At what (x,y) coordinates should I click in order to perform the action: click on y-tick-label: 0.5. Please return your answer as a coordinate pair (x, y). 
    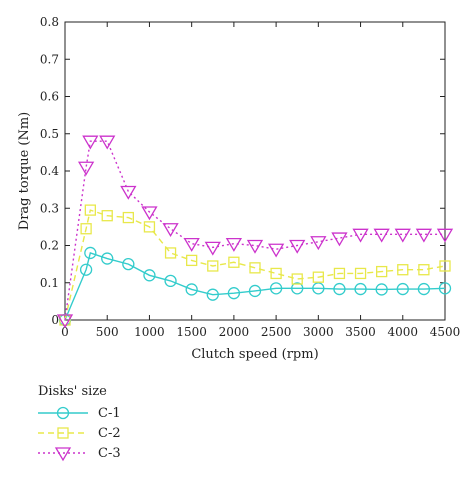
    Looking at the image, I should click on (49, 134).